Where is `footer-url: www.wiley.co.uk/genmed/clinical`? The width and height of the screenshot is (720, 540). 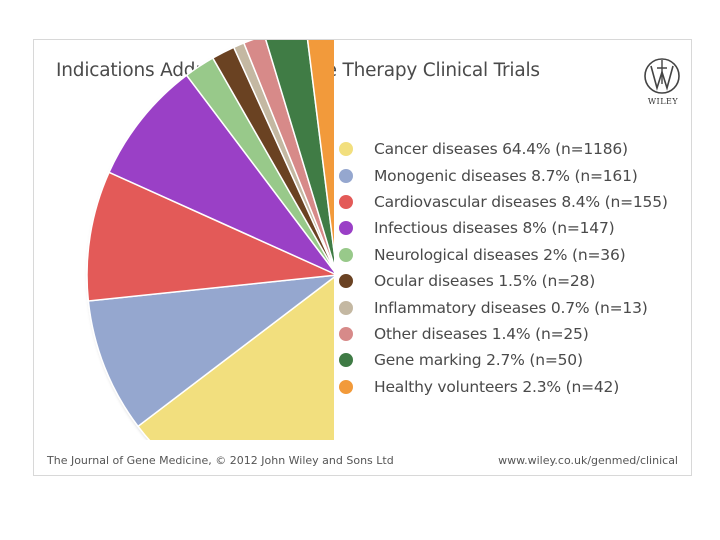 footer-url: www.wiley.co.uk/genmed/clinical is located at coordinates (588, 460).